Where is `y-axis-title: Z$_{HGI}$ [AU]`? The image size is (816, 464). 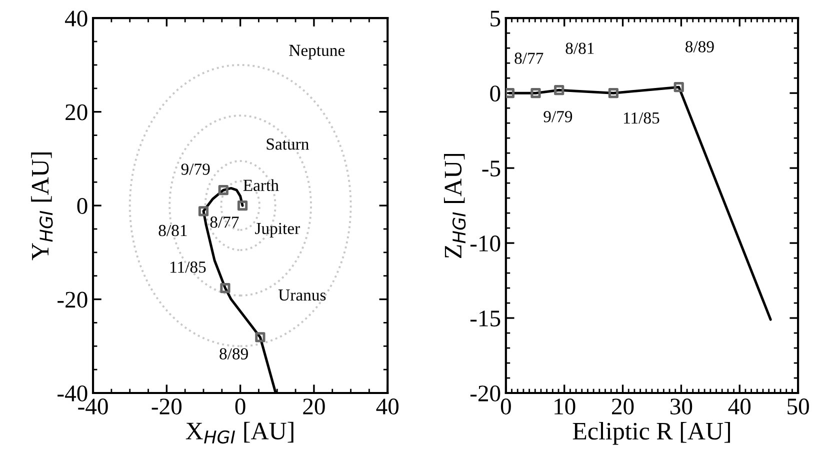 y-axis-title: Z$_{HGI}$ [AU] is located at coordinates (455, 206).